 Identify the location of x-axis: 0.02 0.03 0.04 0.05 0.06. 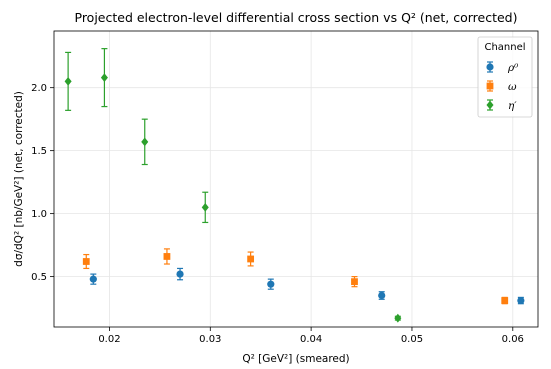
(311, 336).